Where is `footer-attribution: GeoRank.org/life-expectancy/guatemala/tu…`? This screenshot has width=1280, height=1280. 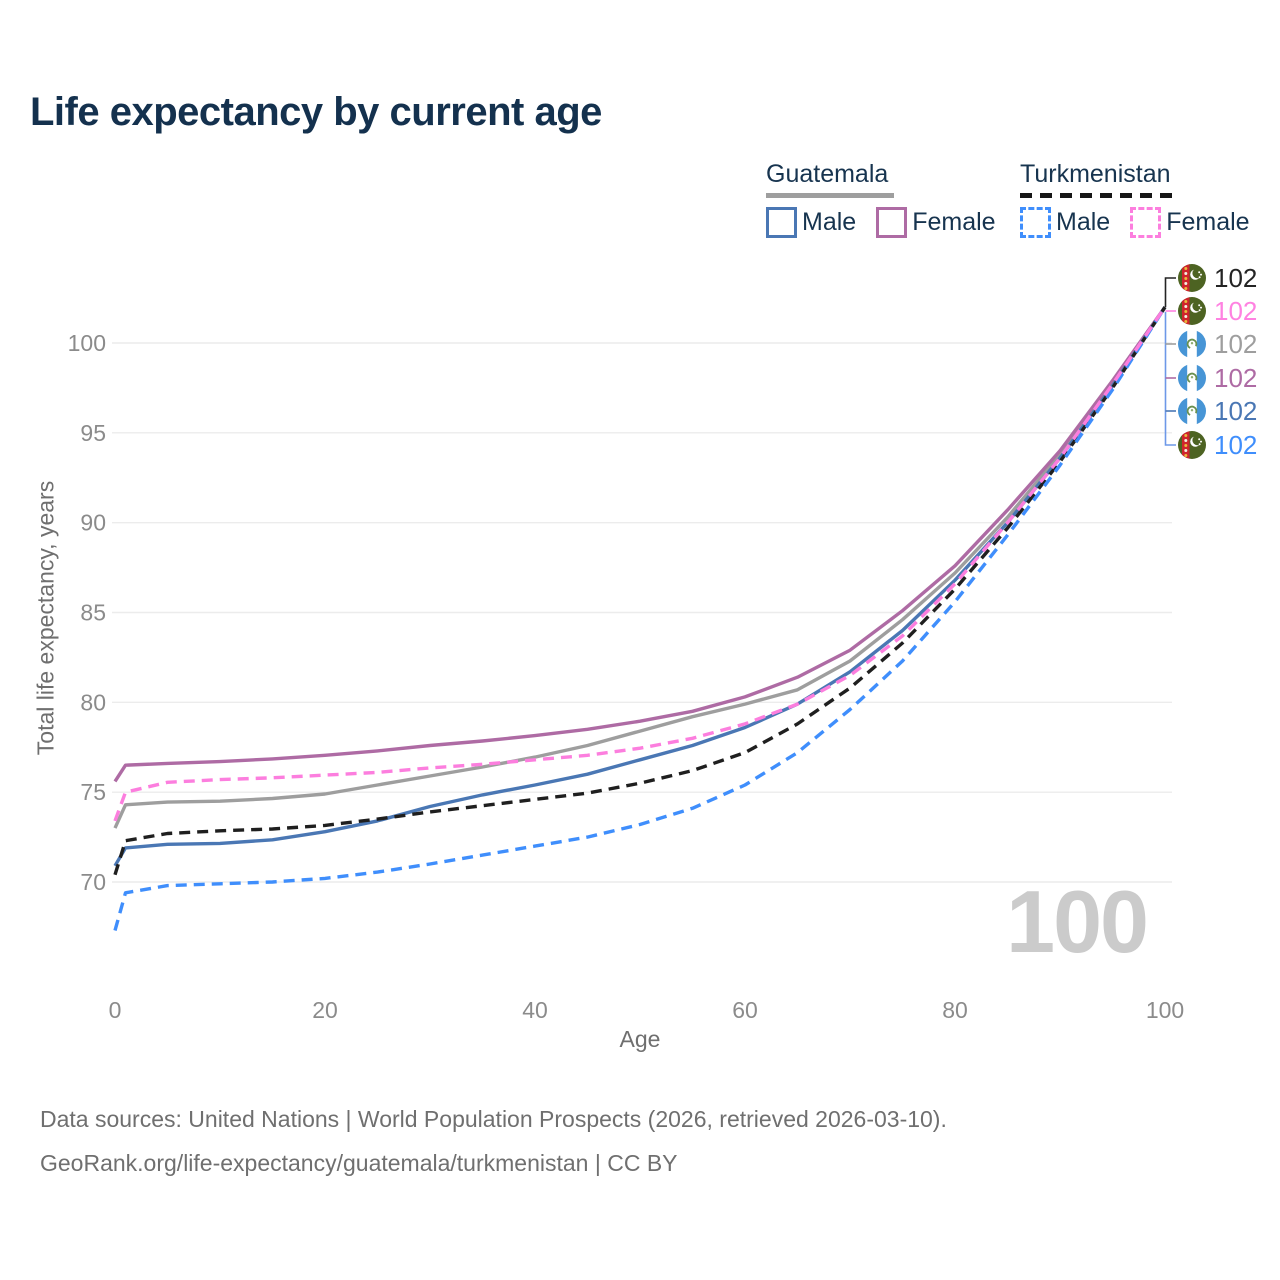 footer-attribution: GeoRank.org/life-expectancy/guatemala/tu… is located at coordinates (359, 1163).